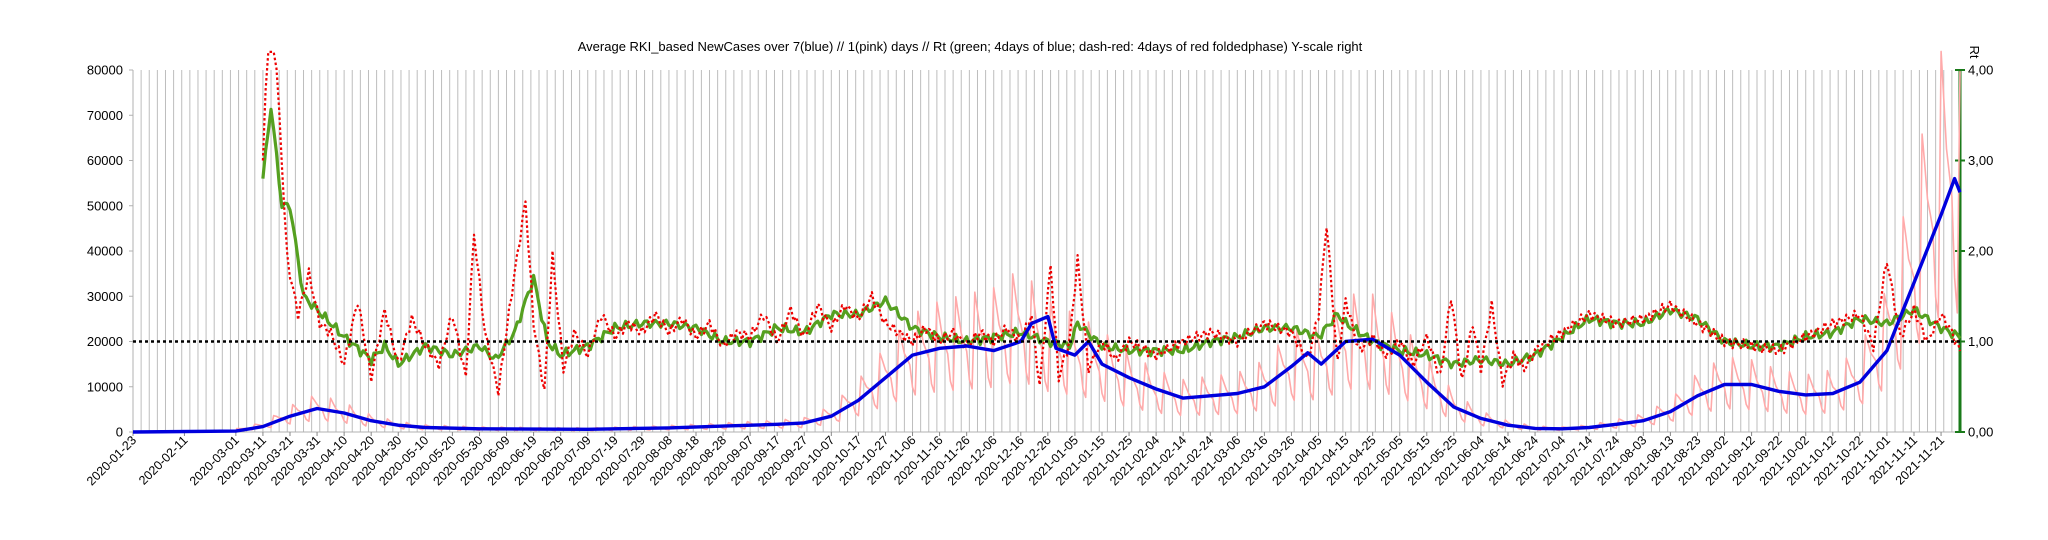 This screenshot has height=540, width=2048. Describe the element at coordinates (105, 160) in the screenshot. I see `left-tick-label: 60000` at that location.